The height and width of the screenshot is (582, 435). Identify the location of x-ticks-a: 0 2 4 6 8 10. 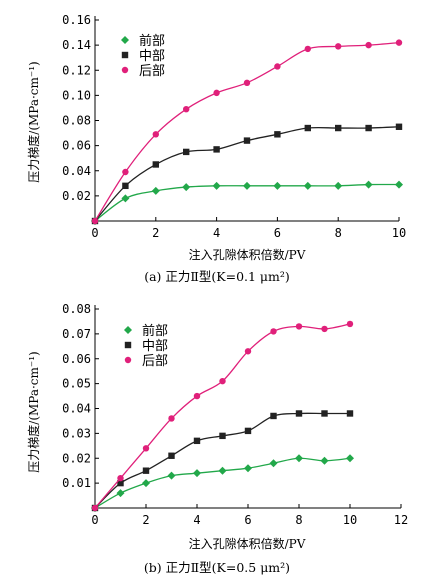
(248, 228).